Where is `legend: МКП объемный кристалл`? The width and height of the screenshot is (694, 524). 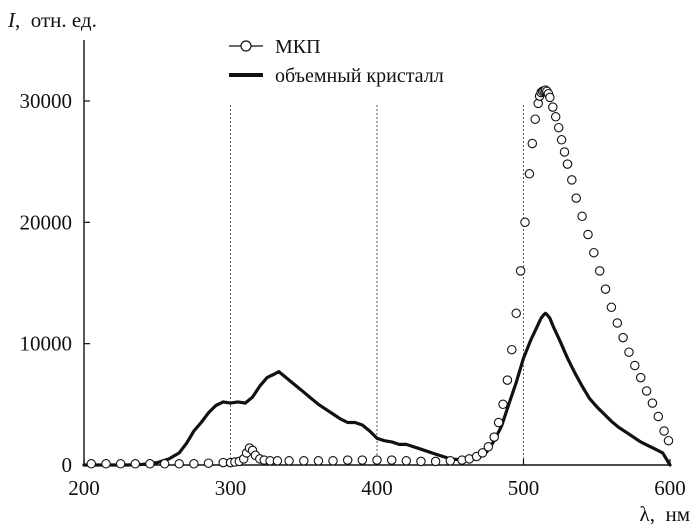 legend: МКП объемный кристалл is located at coordinates (336, 61).